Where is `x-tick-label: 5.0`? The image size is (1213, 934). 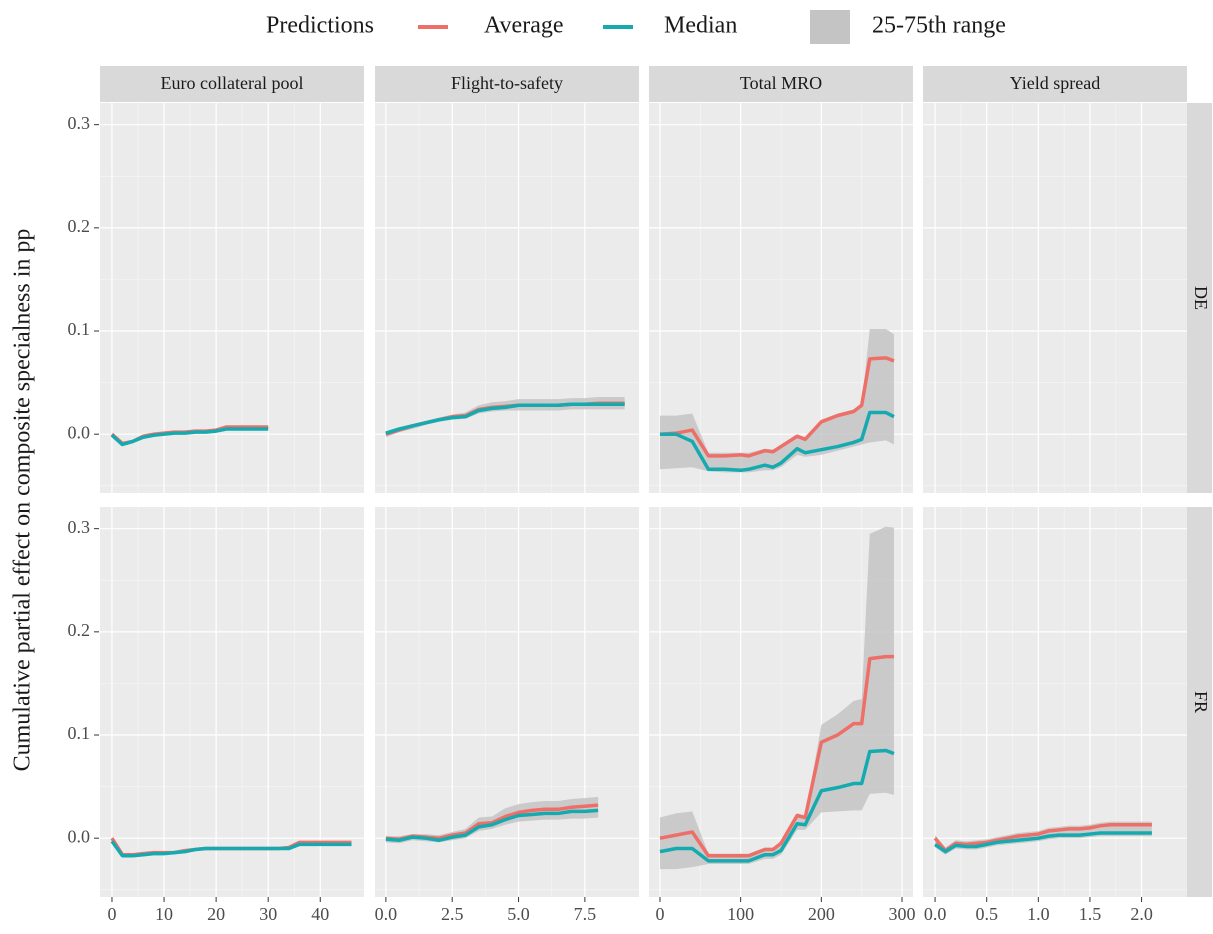
x-tick-label: 5.0 is located at coordinates (518, 914).